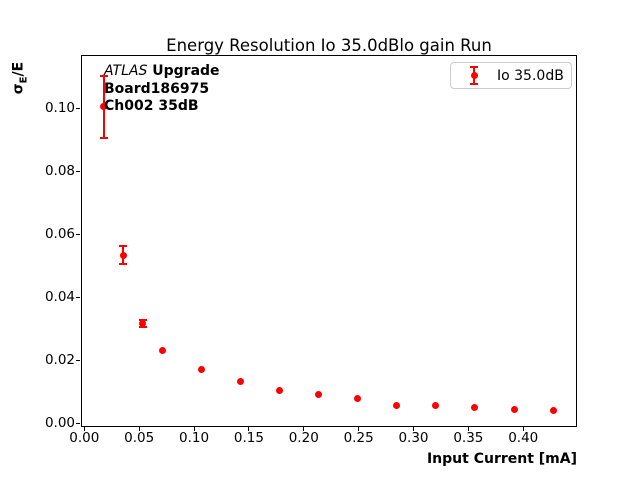  What do you see at coordinates (24, 80) in the screenshot?
I see `y-axis-label-subscript: E` at bounding box center [24, 80].